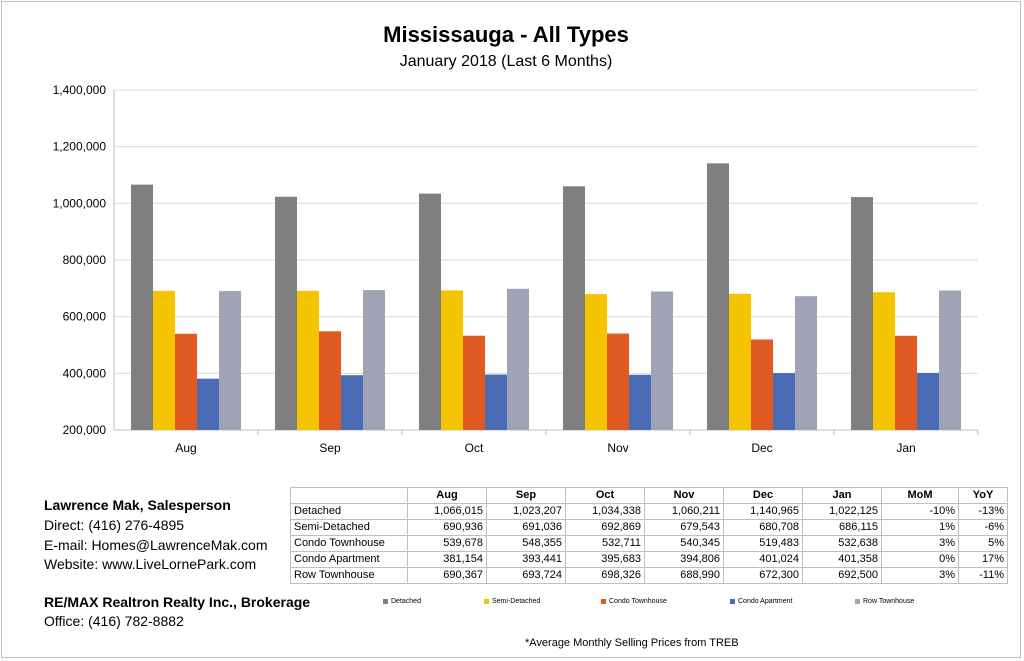  What do you see at coordinates (177, 602) in the screenshot?
I see `brokerage-name: RE/MAX Realtron Realty Inc., Brokerage` at bounding box center [177, 602].